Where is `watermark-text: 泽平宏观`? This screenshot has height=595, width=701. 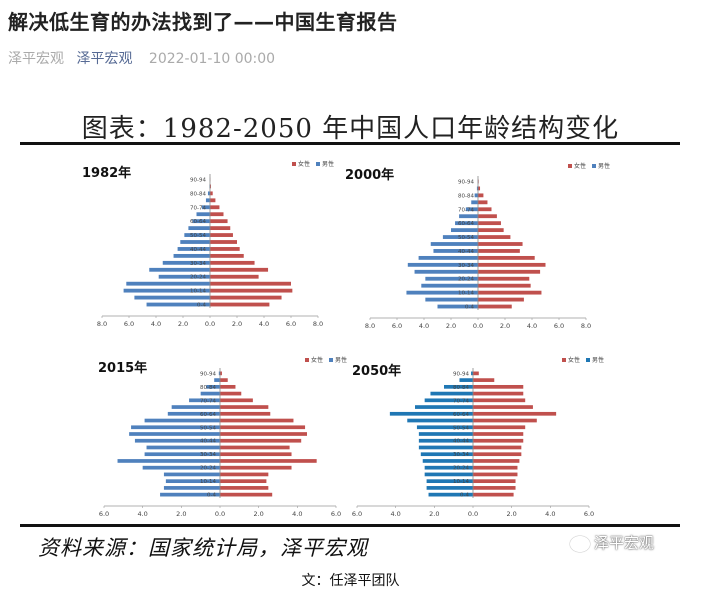
watermark-text: 泽平宏观 is located at coordinates (624, 543).